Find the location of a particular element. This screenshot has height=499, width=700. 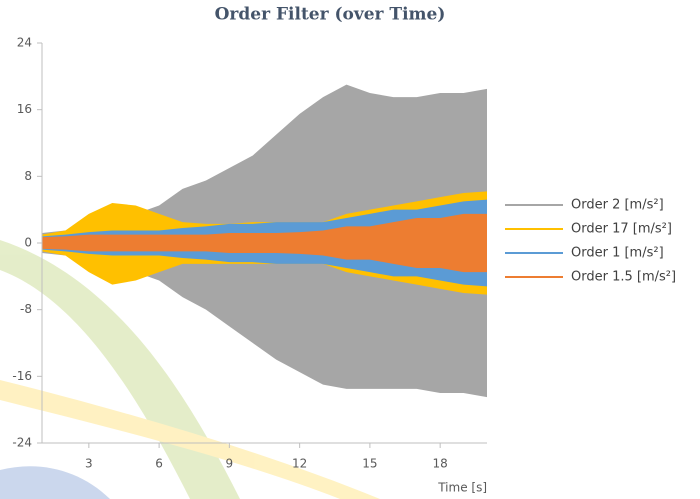

y-tick-label: 24 is located at coordinates (24, 43).